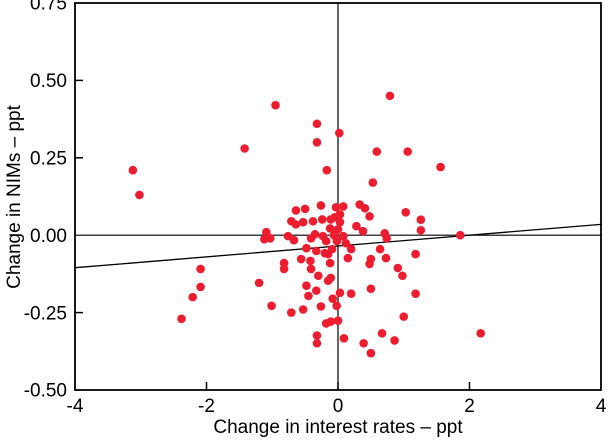  I want to click on y-tick-label: 0.75, so click(48, 7).